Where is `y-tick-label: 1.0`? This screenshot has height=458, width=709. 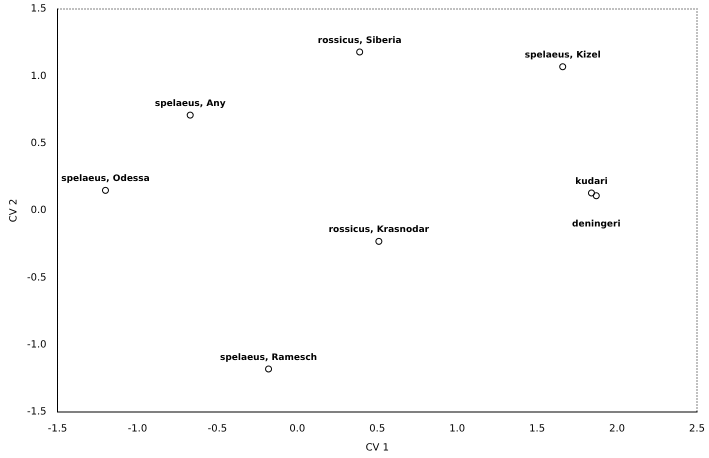
y-tick-label: 1.0 is located at coordinates (38, 76).